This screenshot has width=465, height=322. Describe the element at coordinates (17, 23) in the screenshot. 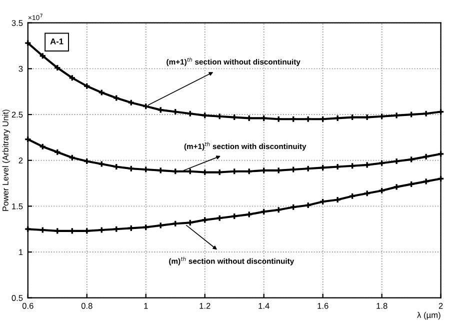

I see `y-tick-label: 3.5` at that location.